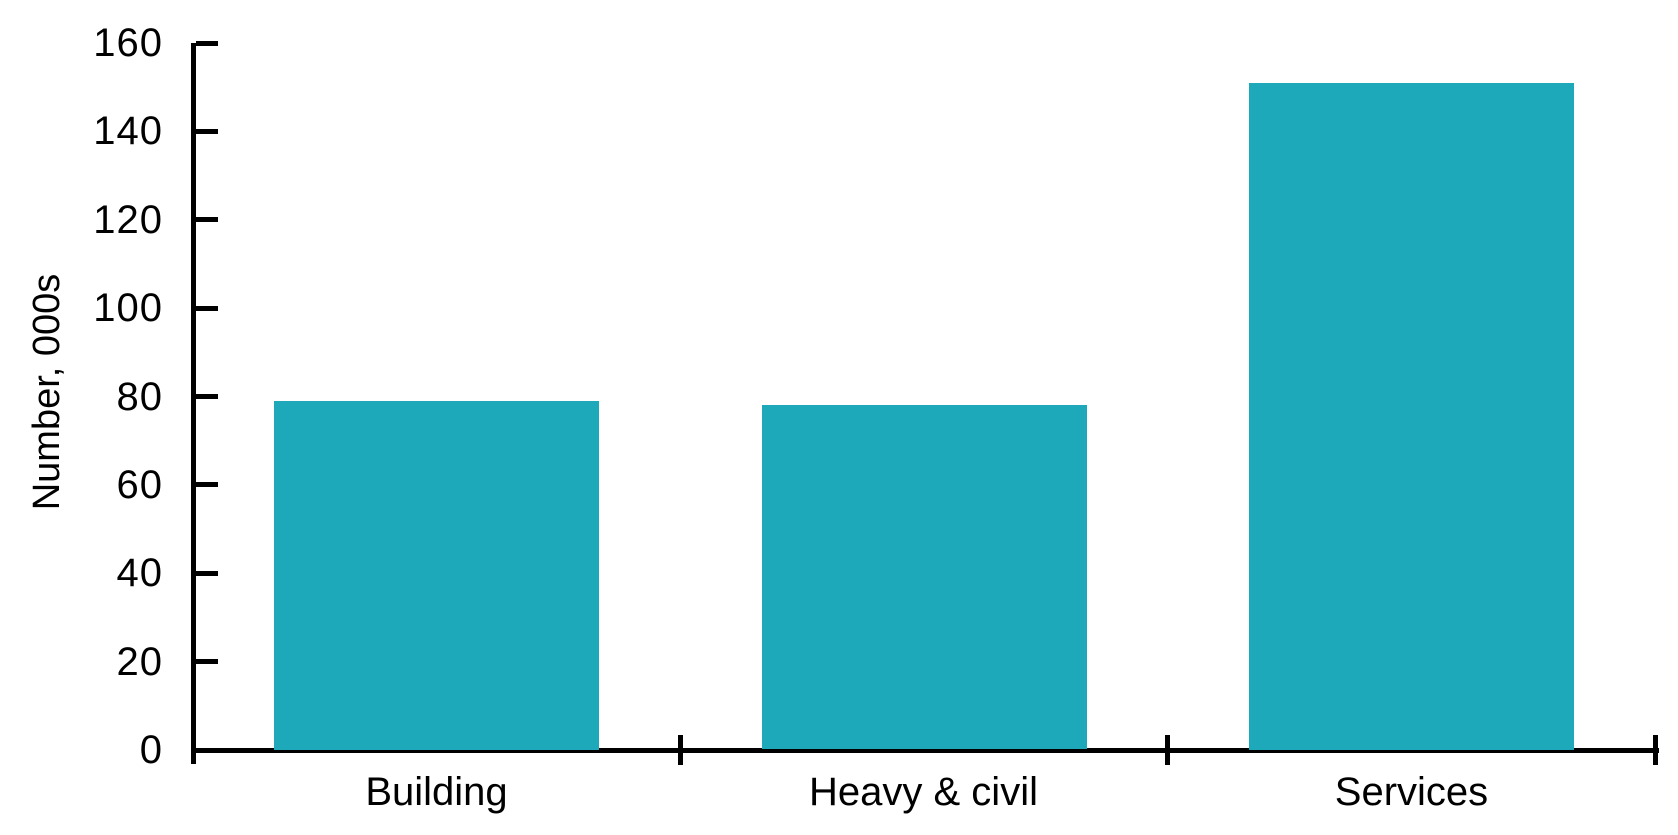  Describe the element at coordinates (436, 792) in the screenshot. I see `x-category-label: Building` at that location.